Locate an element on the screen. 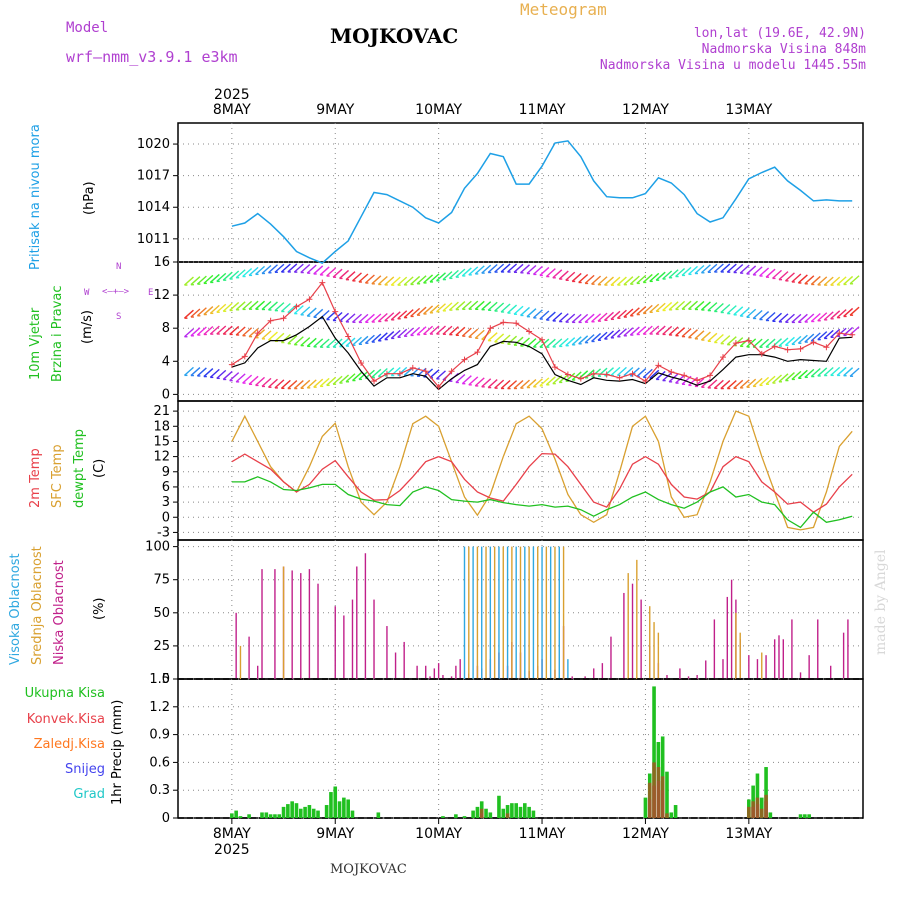 The height and width of the screenshot is (900, 900). y-tick-label: -3 is located at coordinates (163, 532).